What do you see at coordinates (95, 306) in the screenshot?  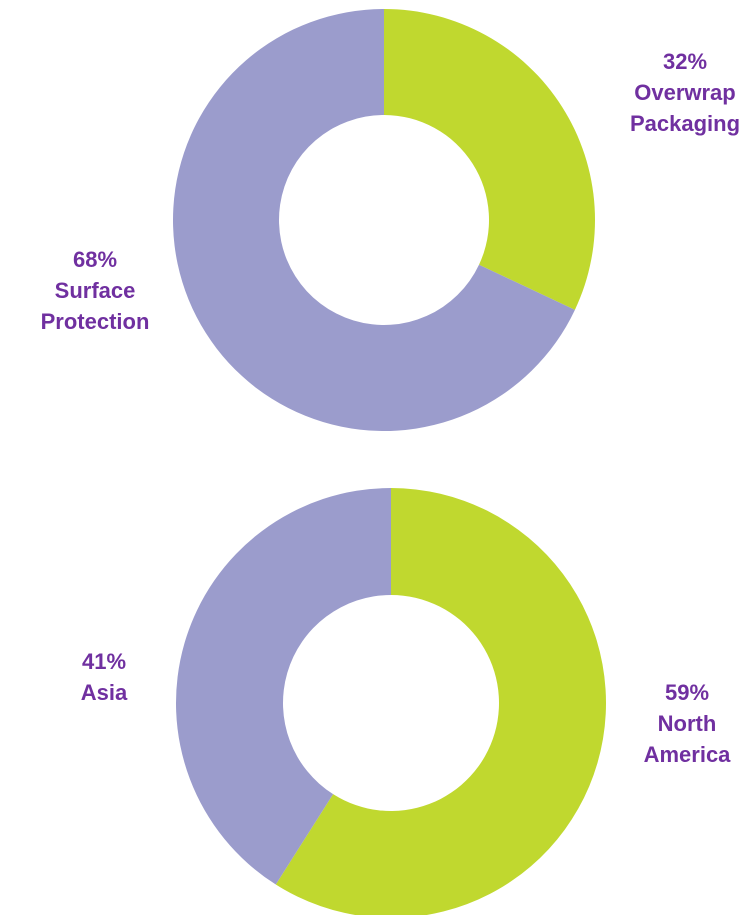 I see `category-label: Surface Protection` at bounding box center [95, 306].